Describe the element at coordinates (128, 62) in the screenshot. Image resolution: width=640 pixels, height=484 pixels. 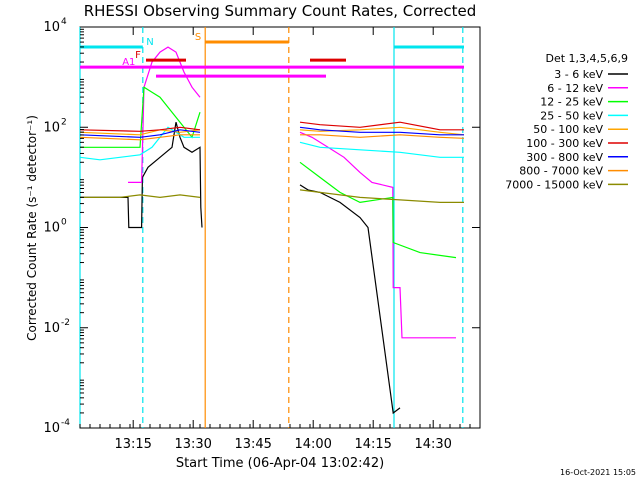
I see `flag-label: A1` at that location.